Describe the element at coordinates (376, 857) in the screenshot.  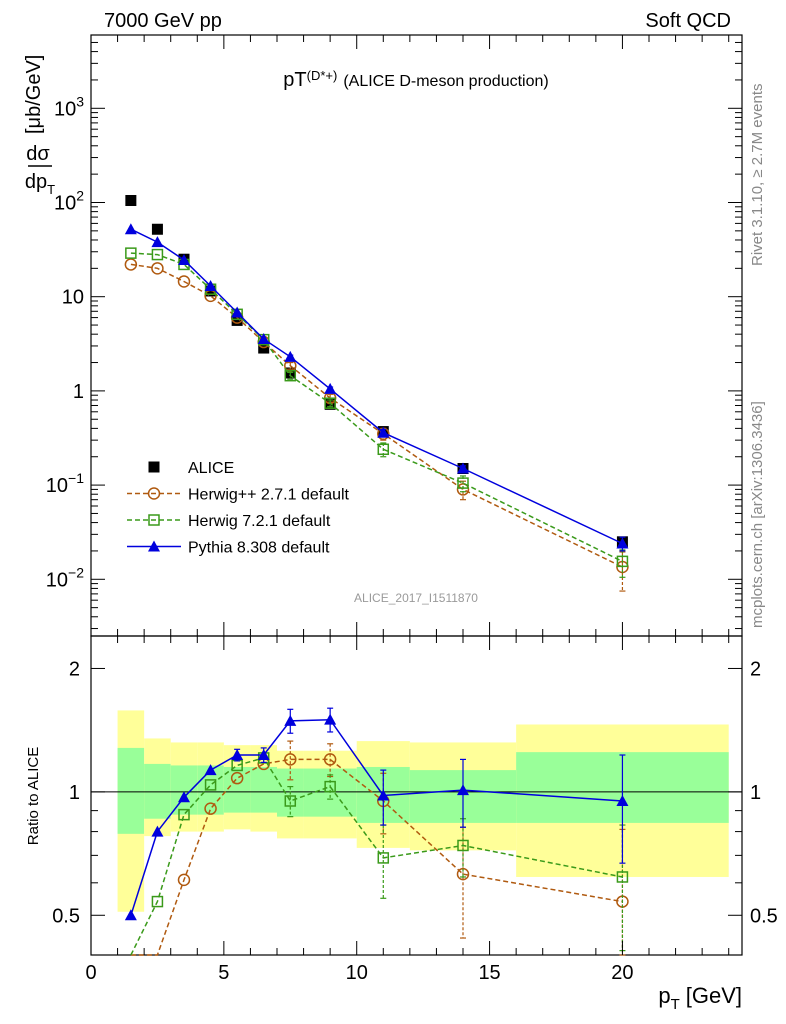
I see `ratio-herwig_pp-line` at that location.